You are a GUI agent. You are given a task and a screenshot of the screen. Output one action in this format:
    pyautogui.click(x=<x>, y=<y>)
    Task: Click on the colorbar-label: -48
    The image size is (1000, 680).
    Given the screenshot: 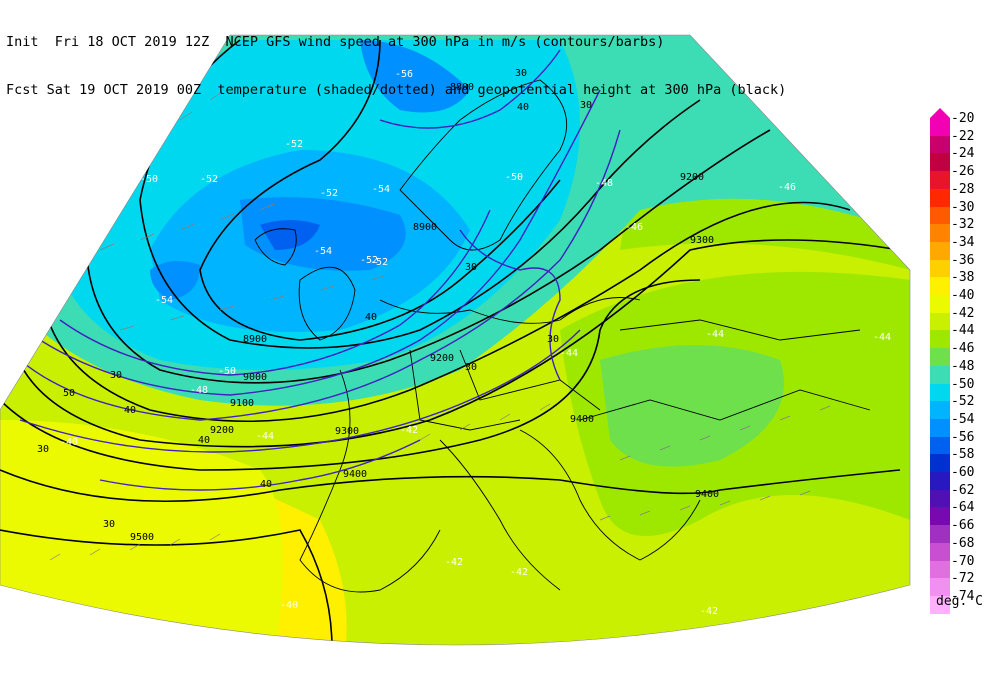 What is the action you would take?
    pyautogui.click(x=963, y=366)
    